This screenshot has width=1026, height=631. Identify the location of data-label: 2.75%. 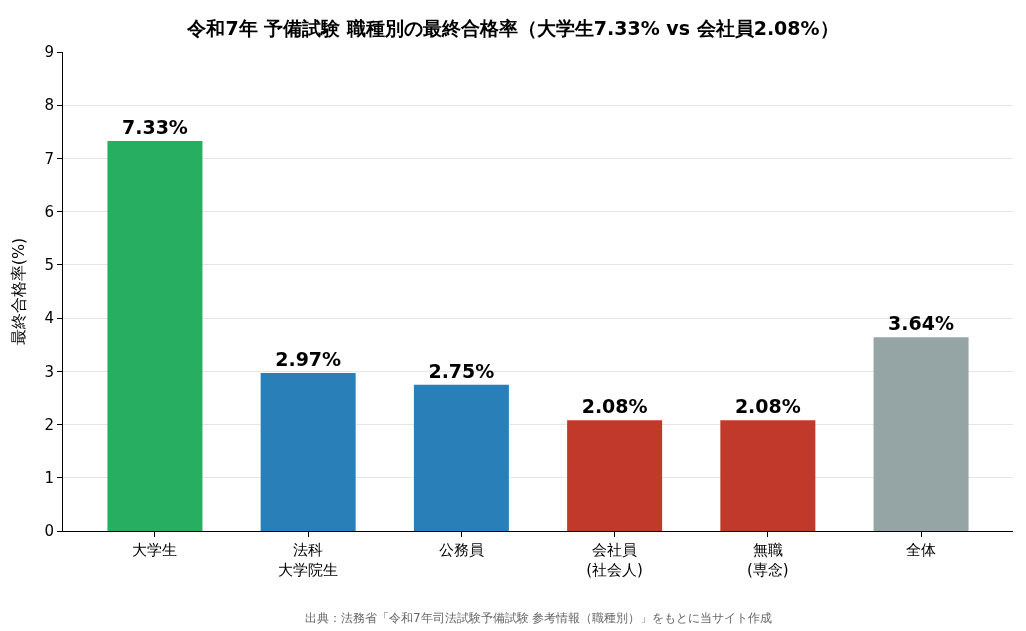
(461, 370).